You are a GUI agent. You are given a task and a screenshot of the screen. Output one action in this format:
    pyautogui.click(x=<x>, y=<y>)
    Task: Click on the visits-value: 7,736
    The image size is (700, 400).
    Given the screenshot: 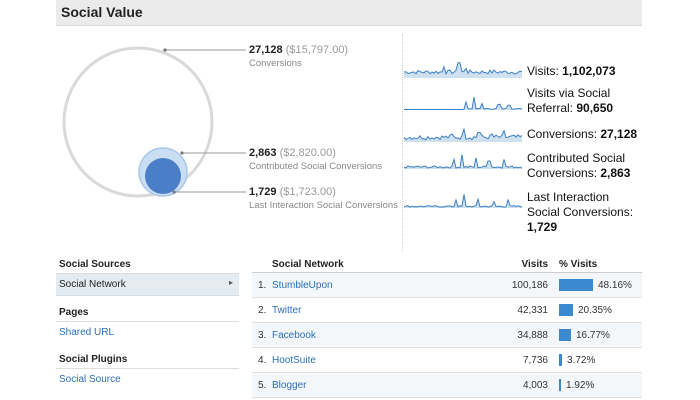 What is the action you would take?
    pyautogui.click(x=535, y=360)
    